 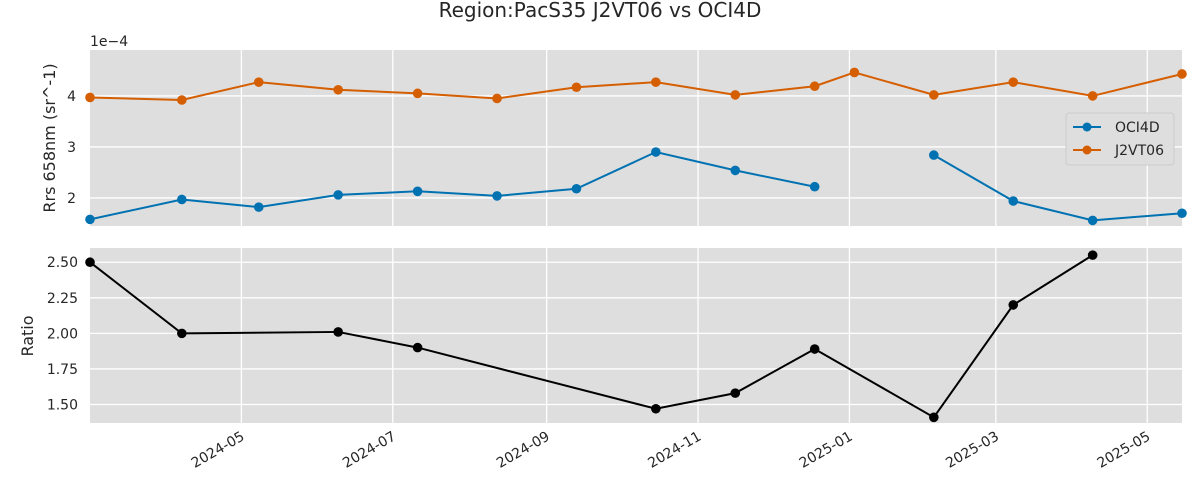 I want to click on top-y-tick-label: 2, so click(x=71, y=199).